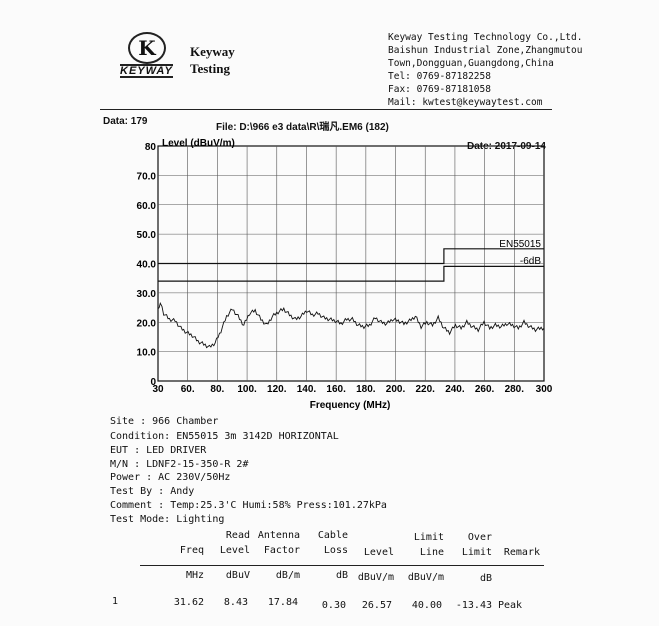  What do you see at coordinates (212, 51) in the screenshot?
I see `brand-line-1: Keyway` at bounding box center [212, 51].